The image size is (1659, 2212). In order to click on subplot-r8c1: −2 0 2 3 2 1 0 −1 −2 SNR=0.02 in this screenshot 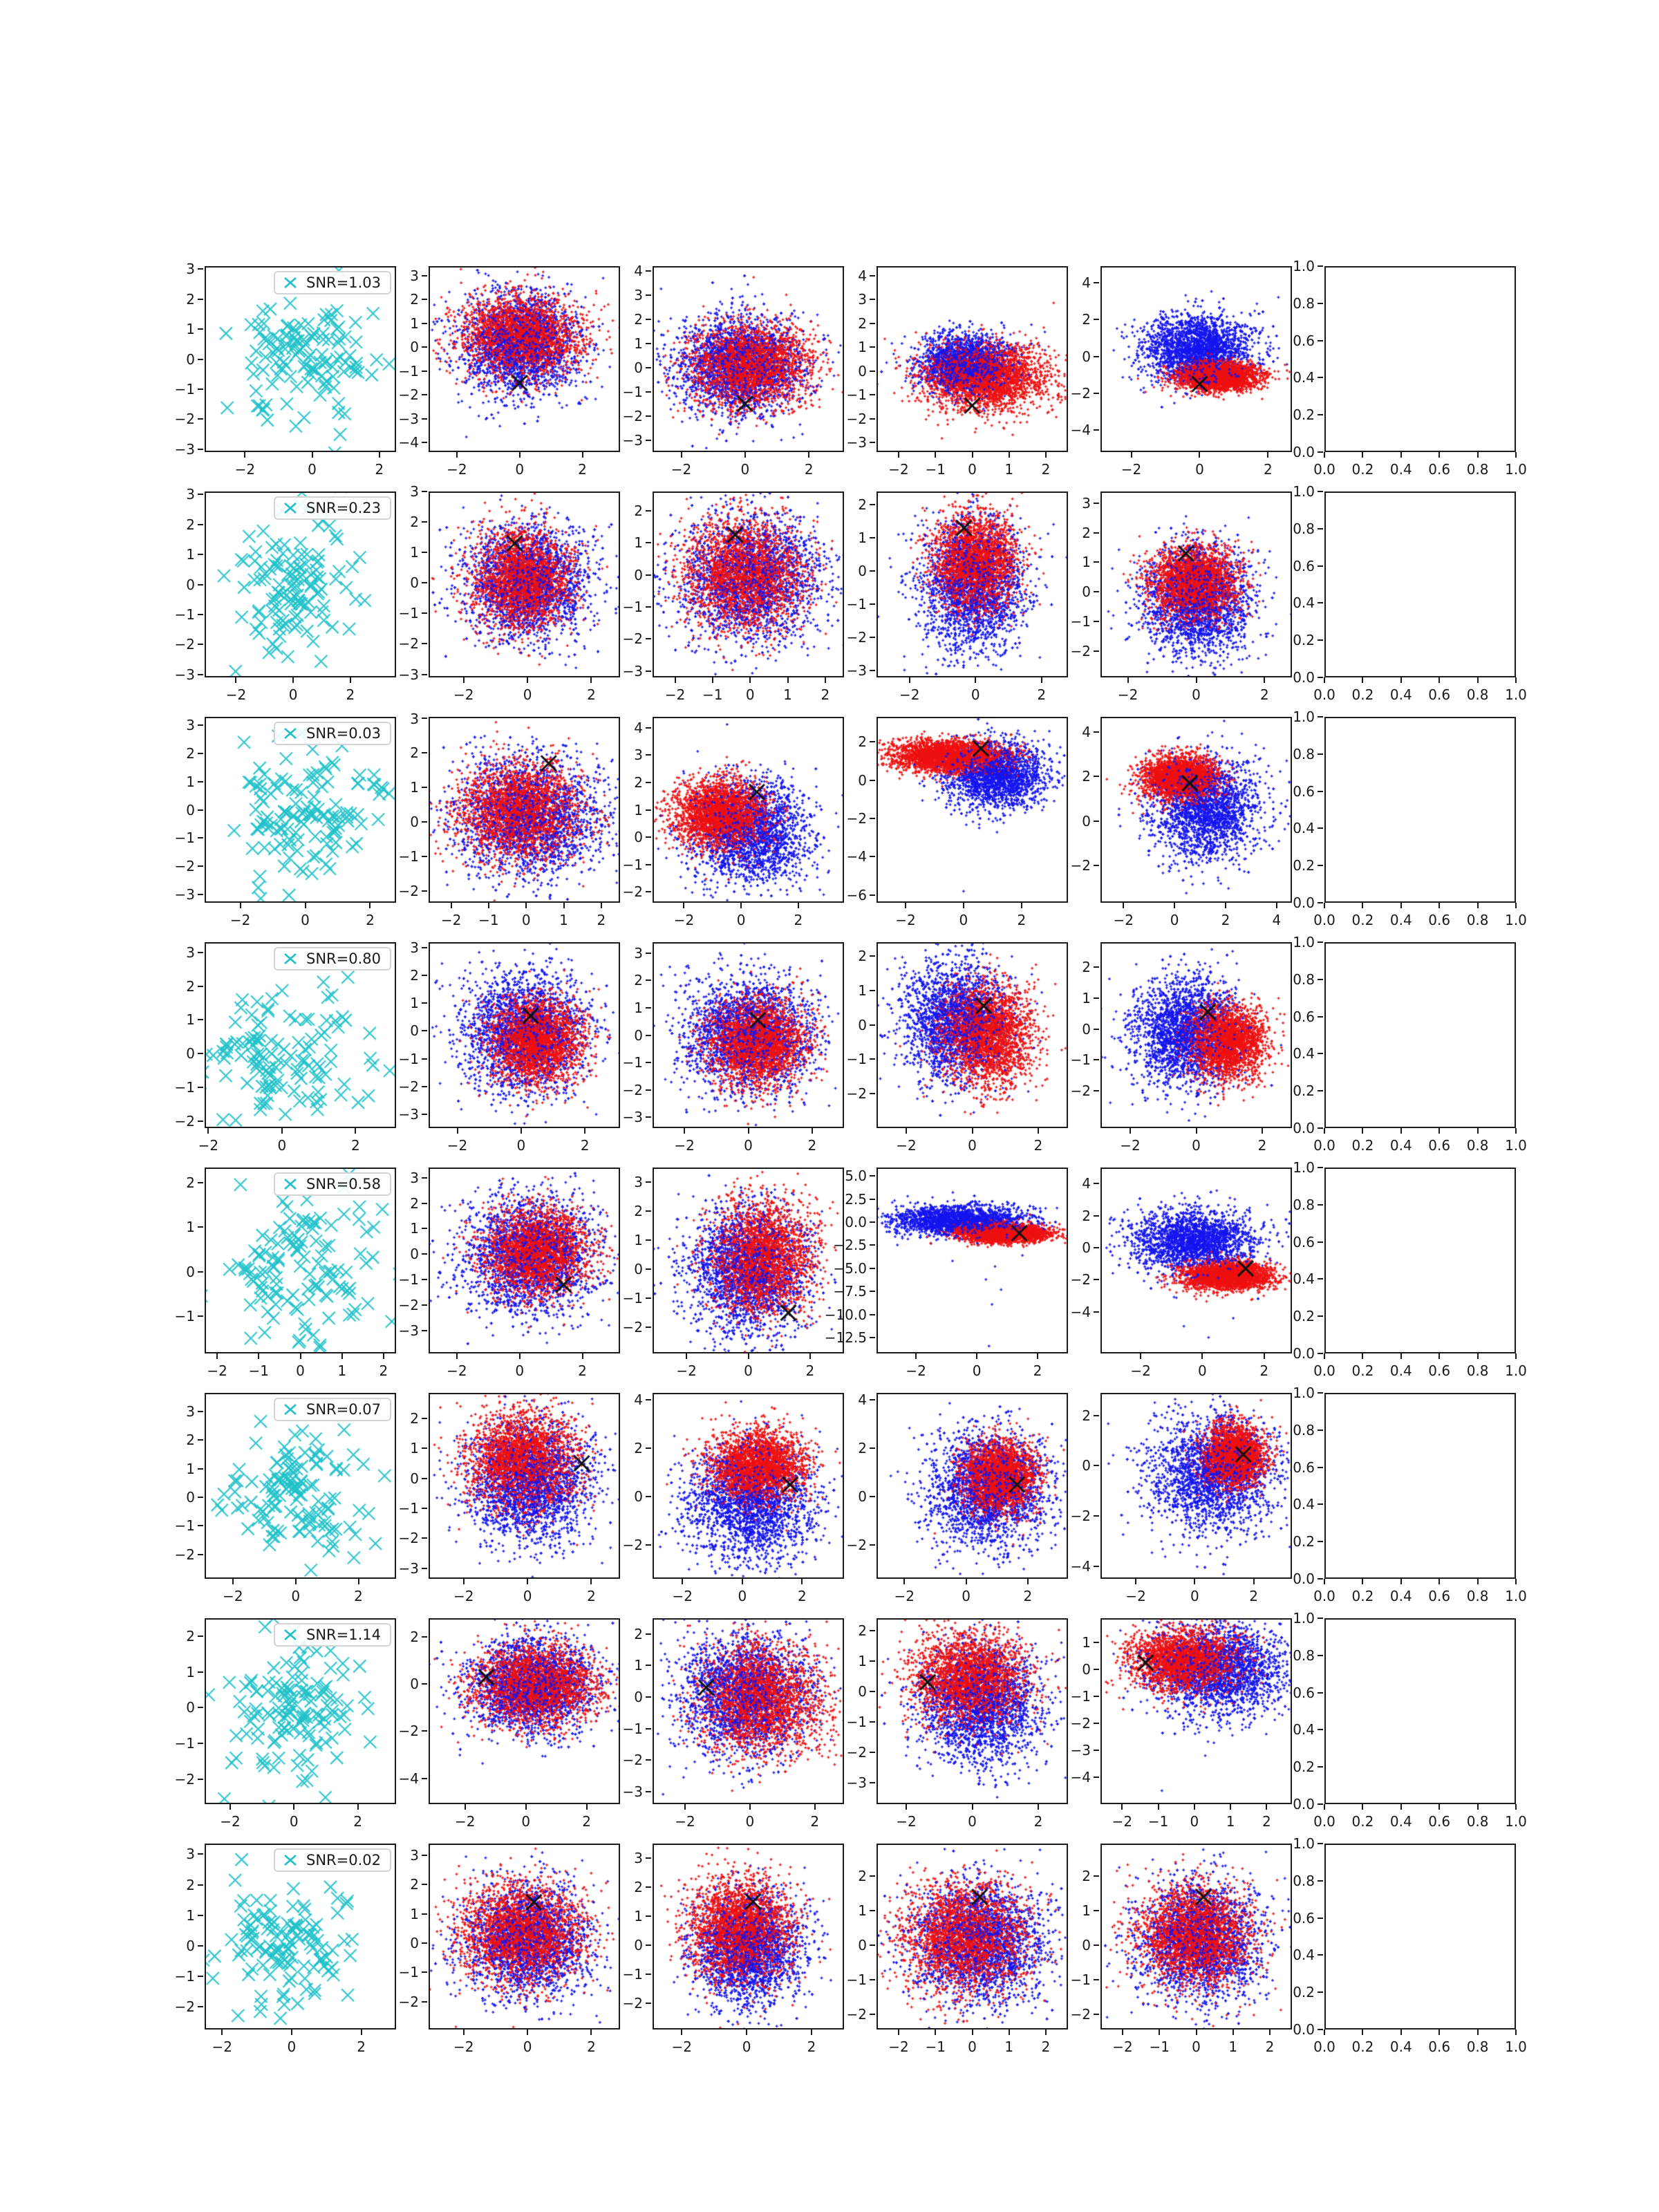, I will do `click(285, 1949)`.